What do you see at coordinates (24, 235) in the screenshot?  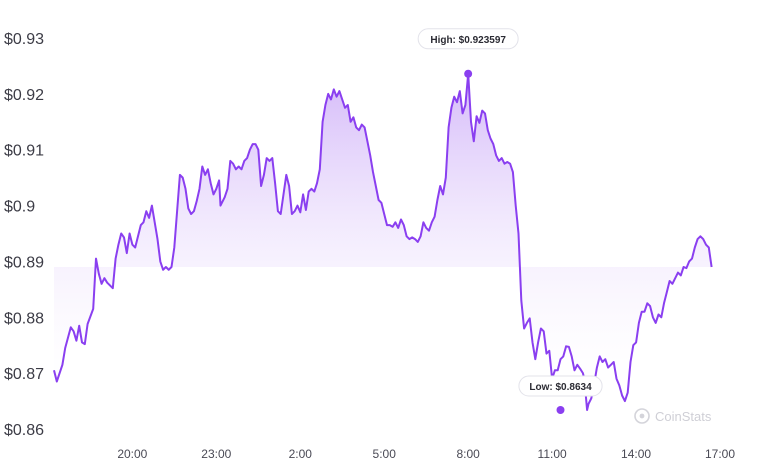 I see `y-axis: $0.93 $0.92 $0.91 $0.9 $0.89 $0.88 $0.87 $0.86` at bounding box center [24, 235].